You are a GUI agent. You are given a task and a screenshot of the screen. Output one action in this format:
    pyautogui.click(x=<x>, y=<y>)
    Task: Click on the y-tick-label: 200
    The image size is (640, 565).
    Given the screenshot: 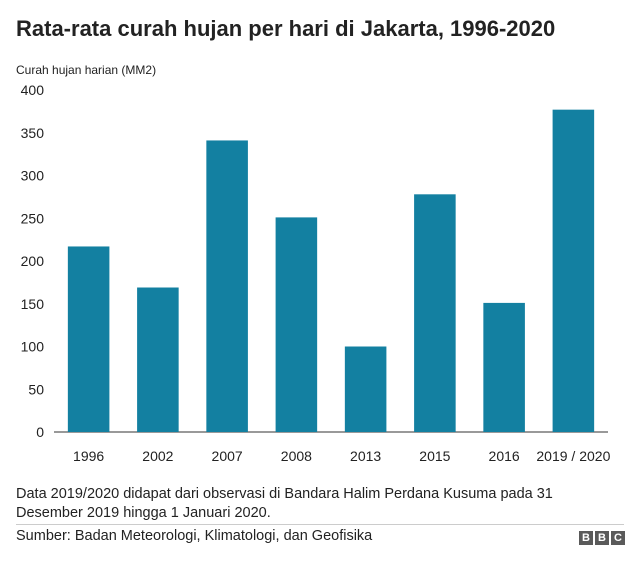 What is the action you would take?
    pyautogui.click(x=33, y=261)
    